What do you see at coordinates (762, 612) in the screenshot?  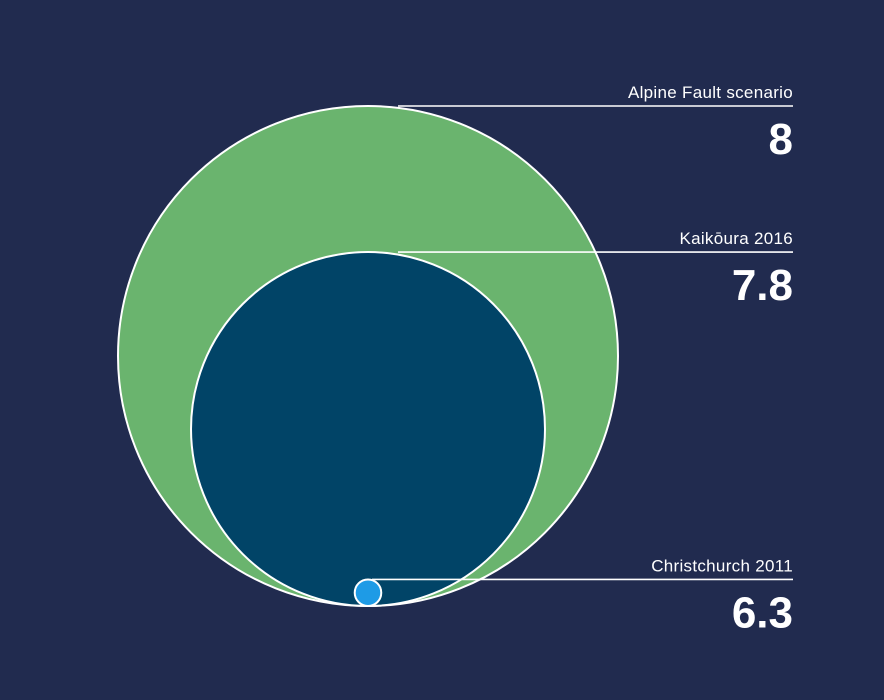 I see `value-label-christchurch-2011: 6.3` at bounding box center [762, 612].